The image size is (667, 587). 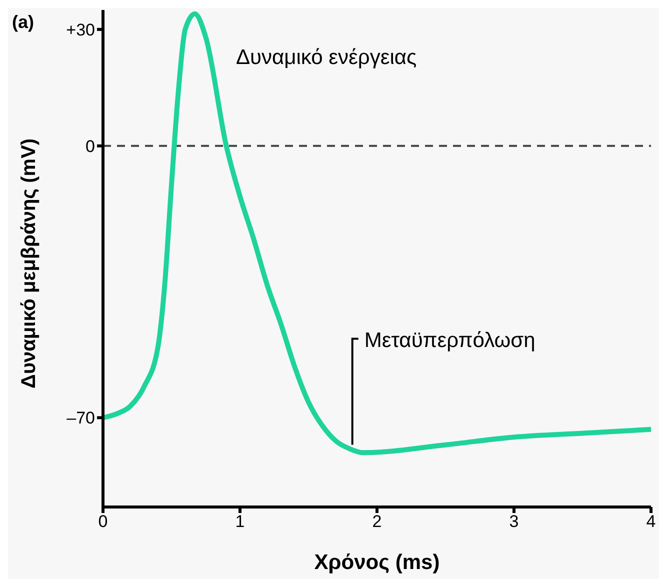 I want to click on annotation: Μεταϋπερπόλωση, so click(x=450, y=340).